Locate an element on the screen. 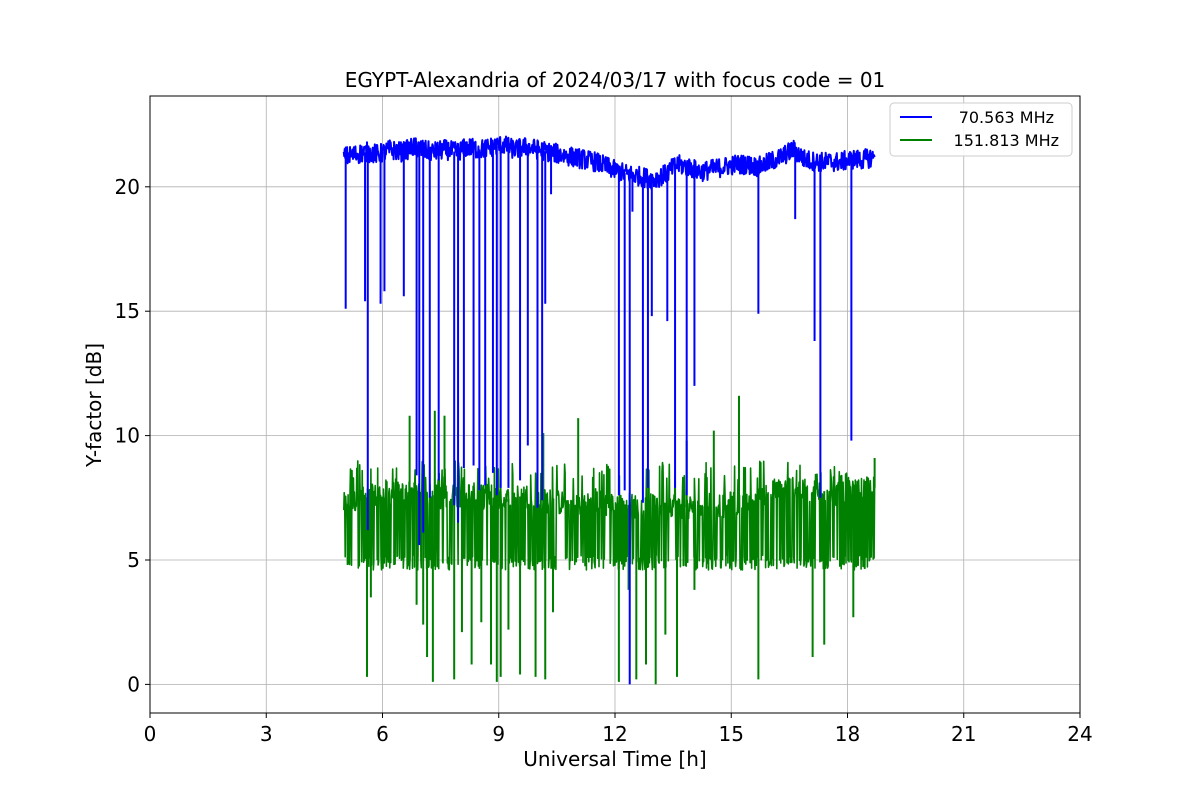 Image resolution: width=1200 pixels, height=805 pixels. y-tick-label: 20 is located at coordinates (127, 187).